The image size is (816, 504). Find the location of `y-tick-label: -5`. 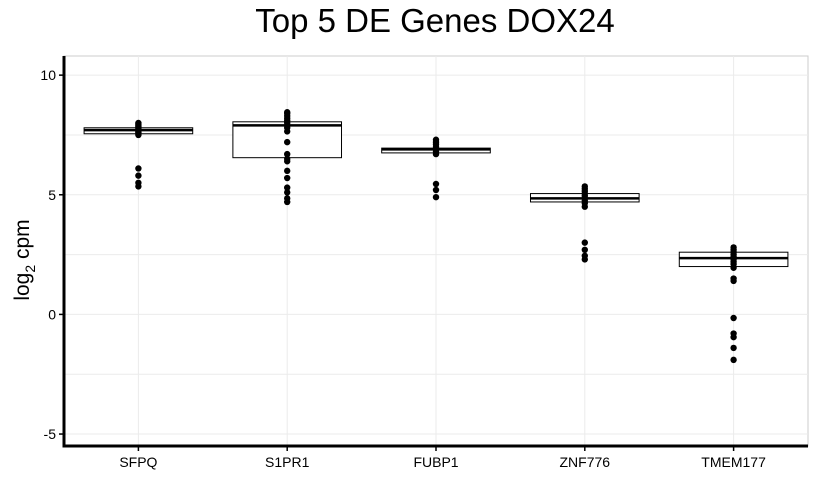

y-tick-label: -5 is located at coordinates (50, 434).